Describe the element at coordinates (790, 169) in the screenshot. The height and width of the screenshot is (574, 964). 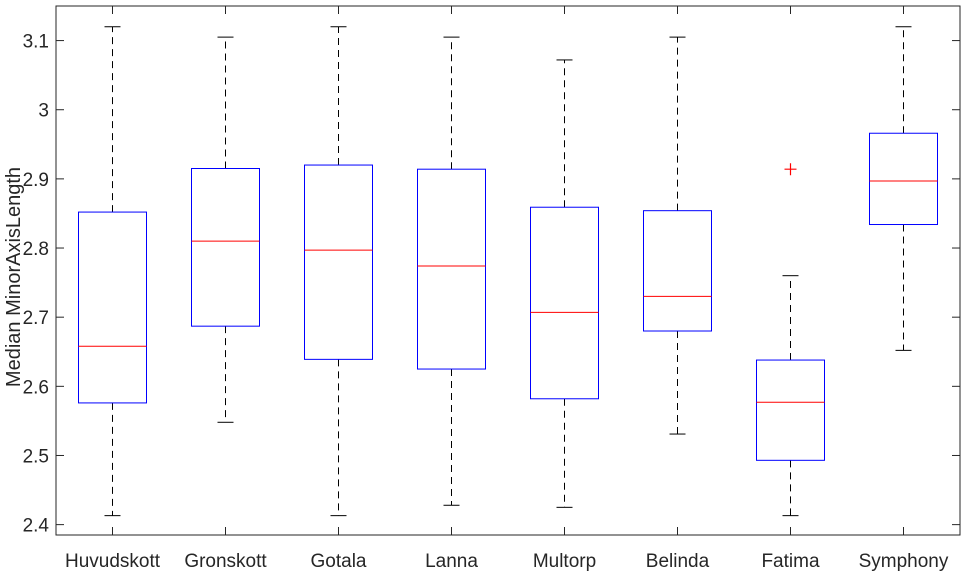
I see `outlier-marker` at that location.